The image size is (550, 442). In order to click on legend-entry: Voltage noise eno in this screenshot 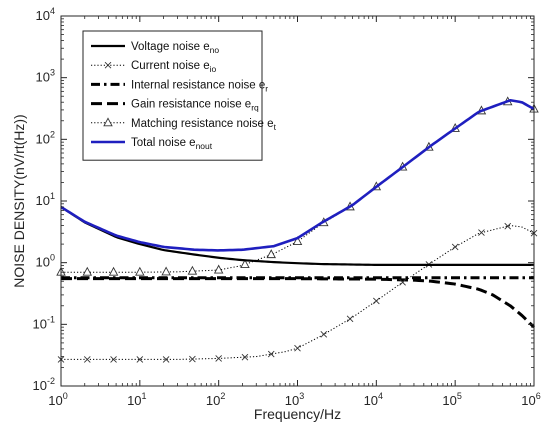, I will do `click(155, 48)`.